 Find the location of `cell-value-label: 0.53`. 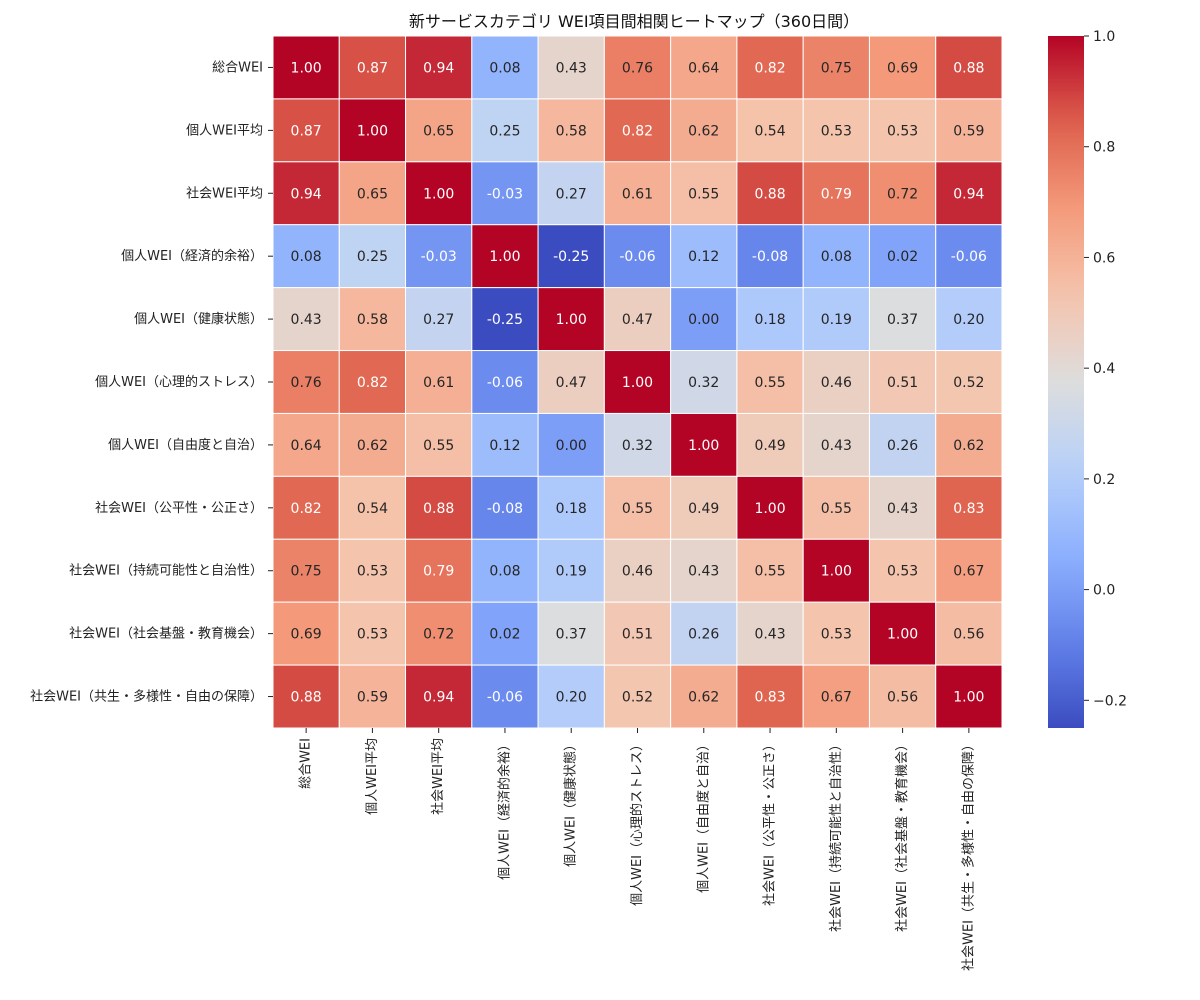

cell-value-label: 0.53 is located at coordinates (902, 572).